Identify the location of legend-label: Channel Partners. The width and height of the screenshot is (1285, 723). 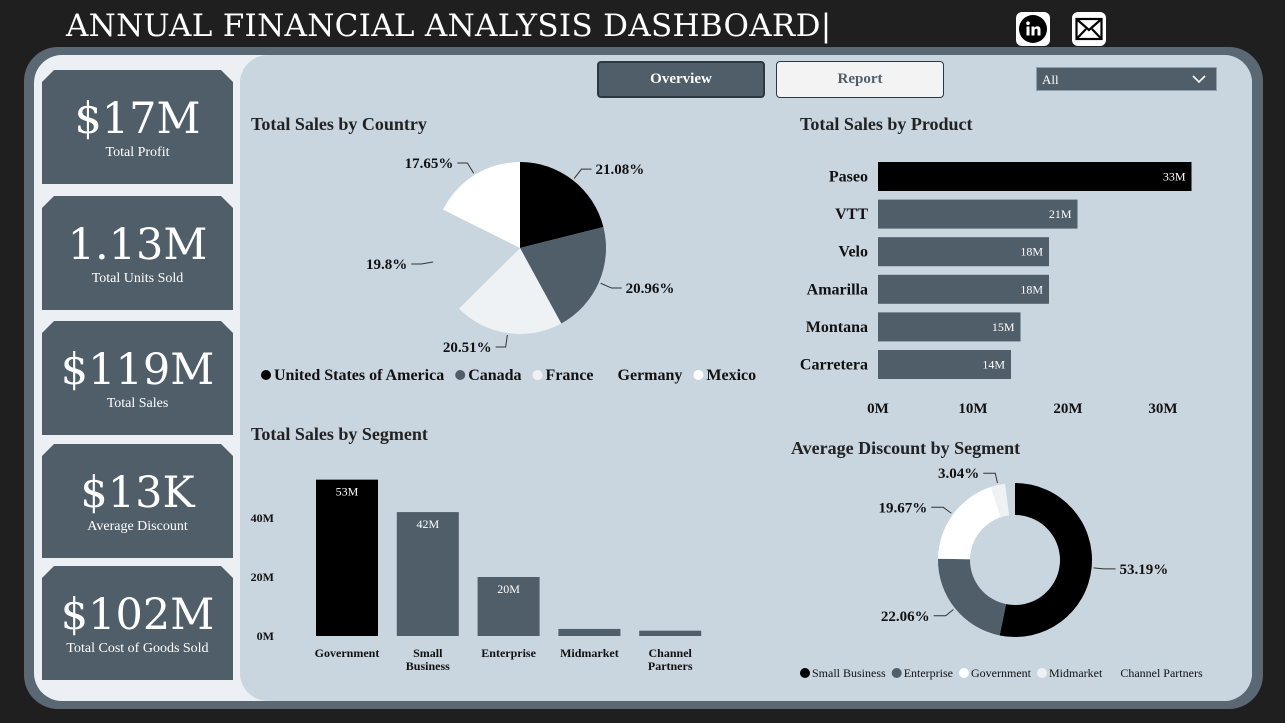
(1161, 673).